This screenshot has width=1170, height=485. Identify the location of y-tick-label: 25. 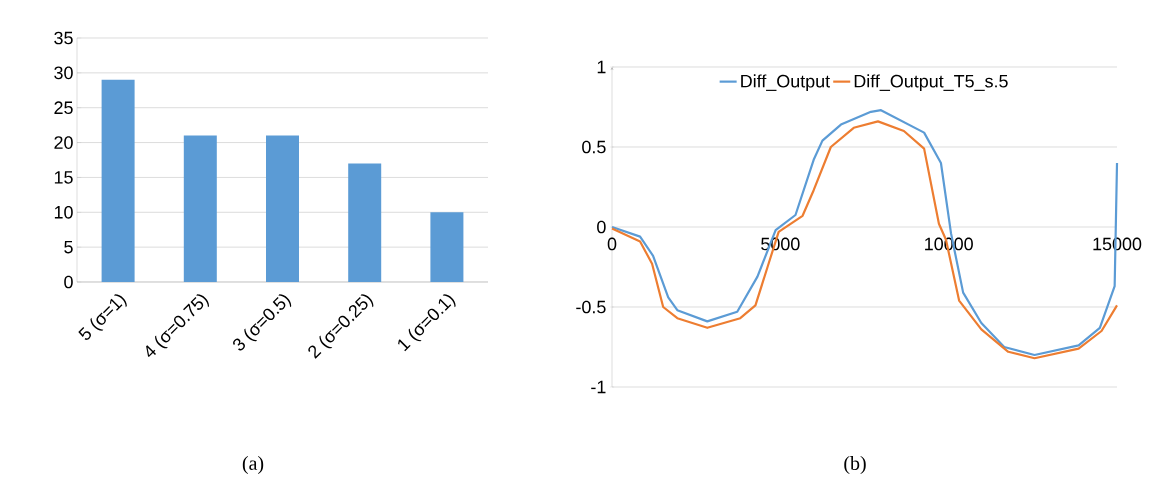
(63, 108).